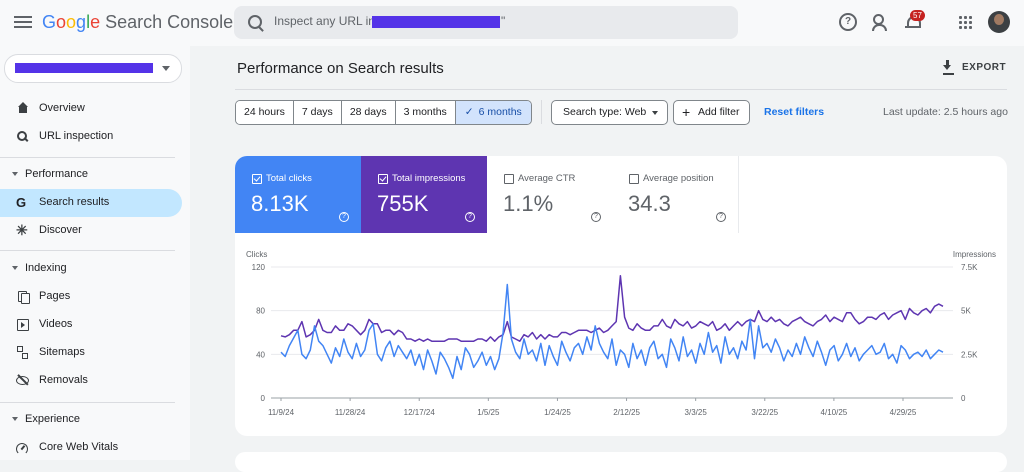 The height and width of the screenshot is (472, 1024). I want to click on clicks-series-line, so click(612, 331).